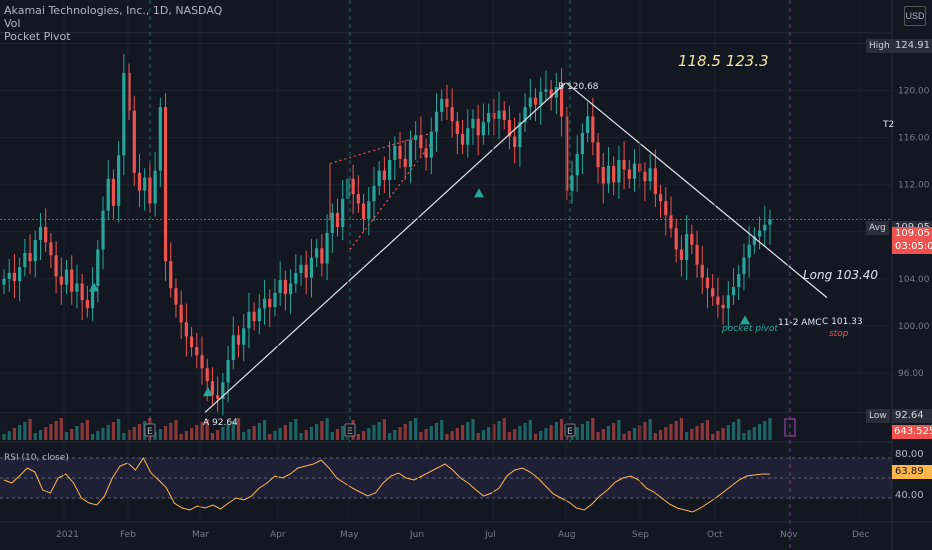 This screenshot has width=932, height=550. I want to click on currency-button: USD, so click(915, 16).